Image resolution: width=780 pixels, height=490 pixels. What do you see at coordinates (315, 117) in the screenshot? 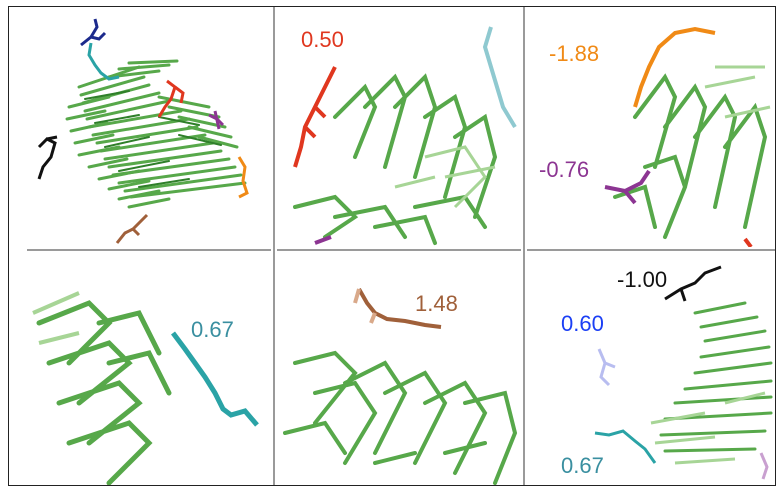
I see `red-probe-closeup` at bounding box center [315, 117].